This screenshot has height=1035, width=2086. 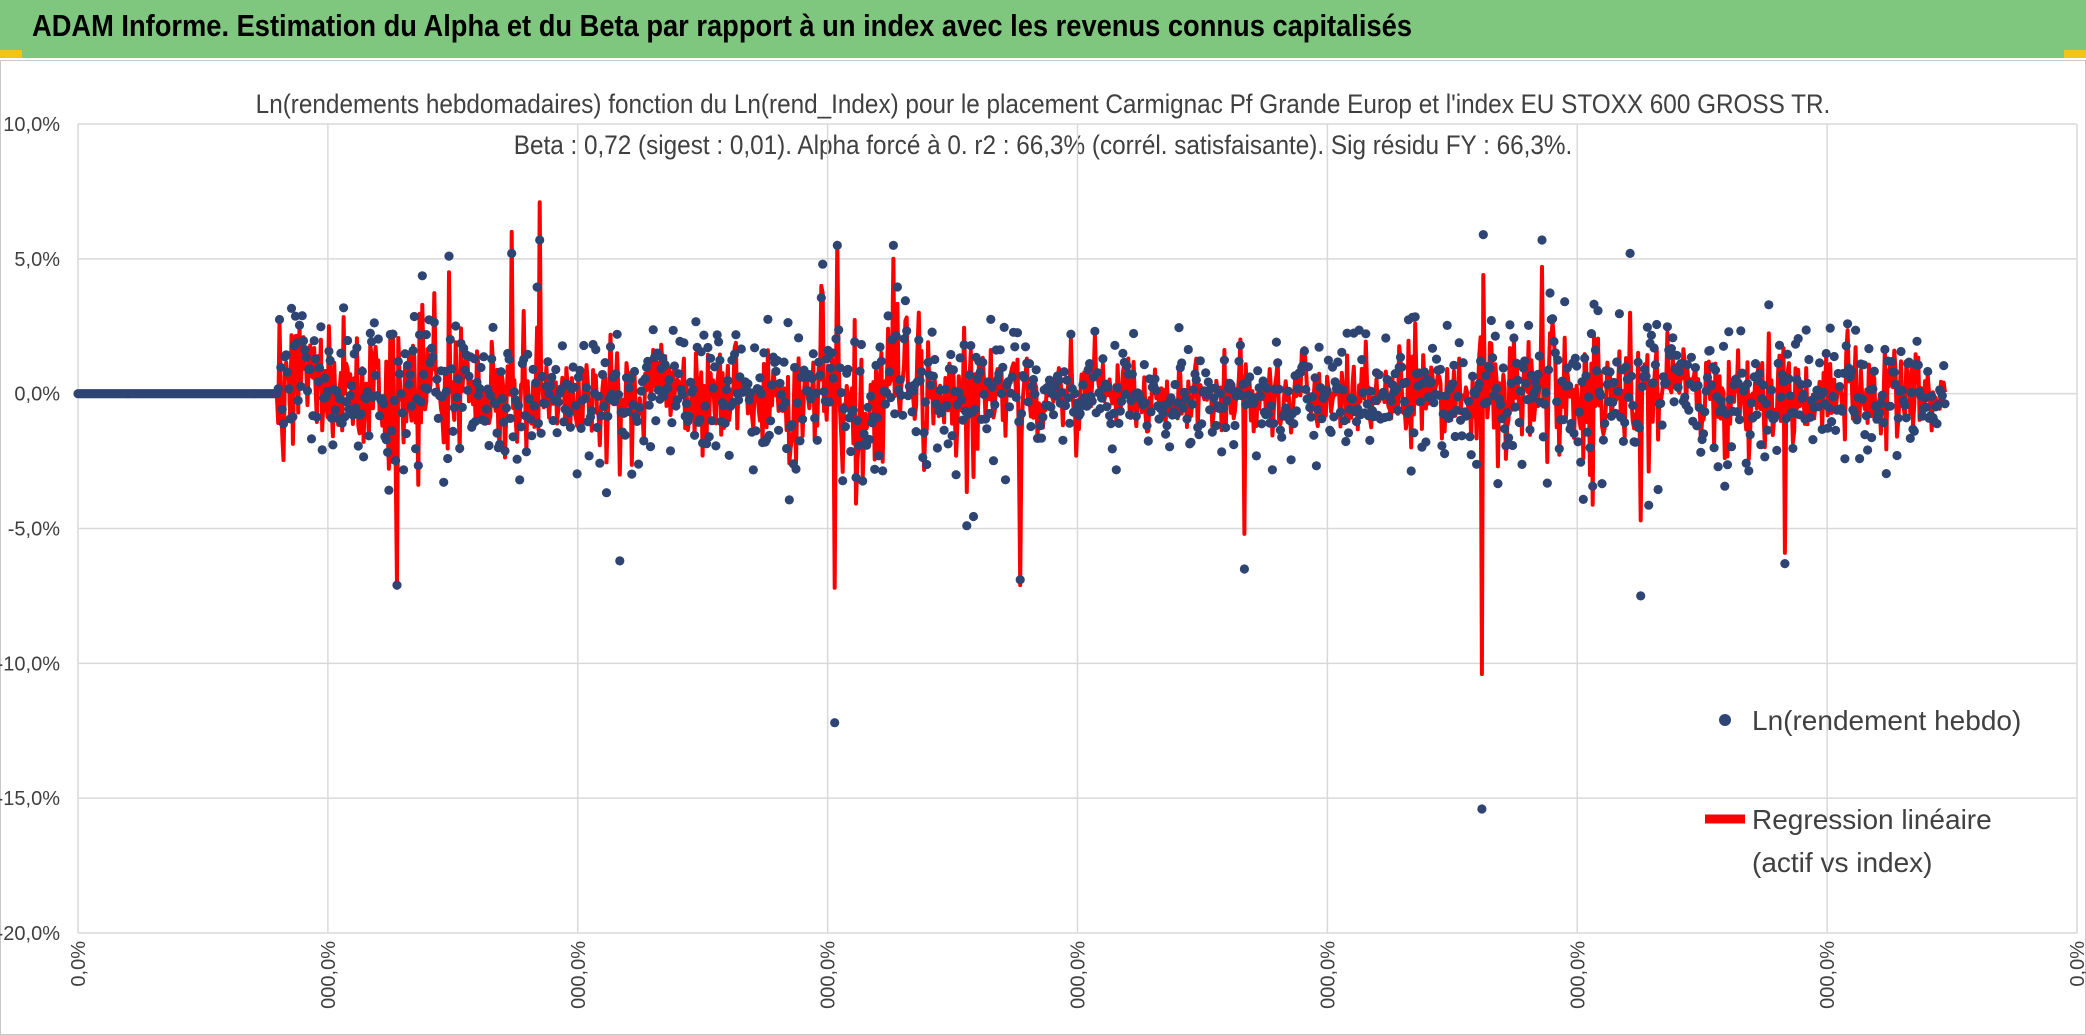 What do you see at coordinates (11, 54) in the screenshot?
I see `corner-marker` at bounding box center [11, 54].